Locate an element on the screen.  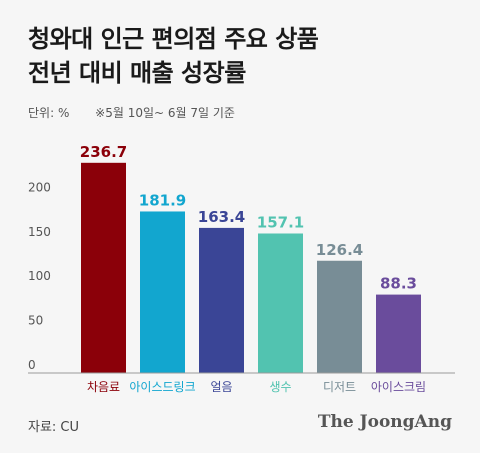
brand-logo: The JoongAng is located at coordinates (384, 422).